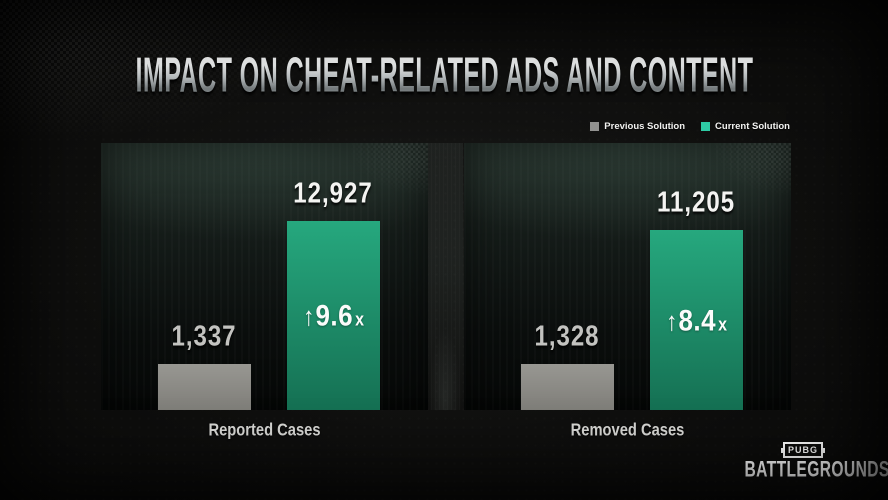  I want to click on current-solution-value: 11,205, so click(696, 202).